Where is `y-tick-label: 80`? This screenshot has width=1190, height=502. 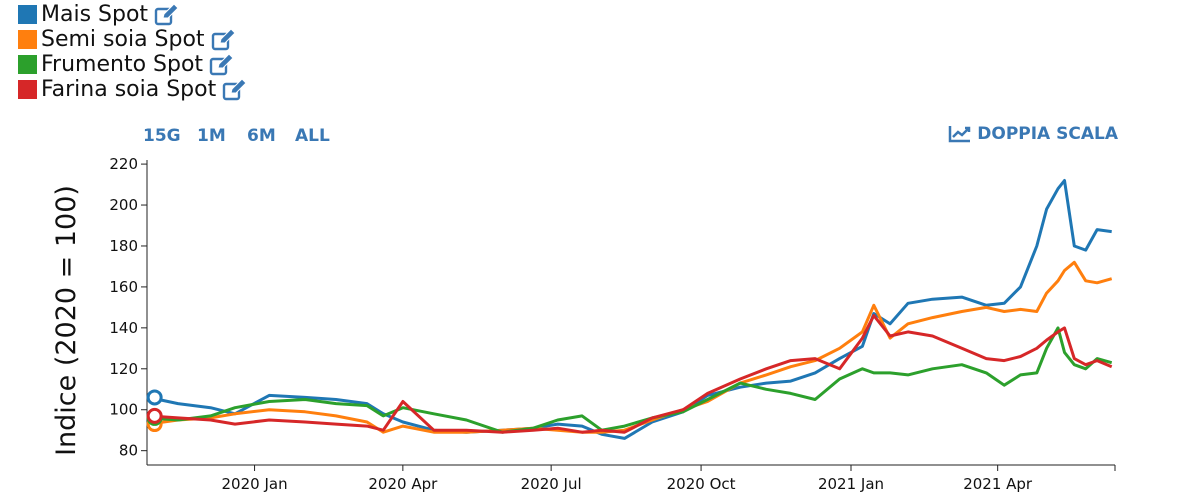 y-tick-label: 80 is located at coordinates (128, 451).